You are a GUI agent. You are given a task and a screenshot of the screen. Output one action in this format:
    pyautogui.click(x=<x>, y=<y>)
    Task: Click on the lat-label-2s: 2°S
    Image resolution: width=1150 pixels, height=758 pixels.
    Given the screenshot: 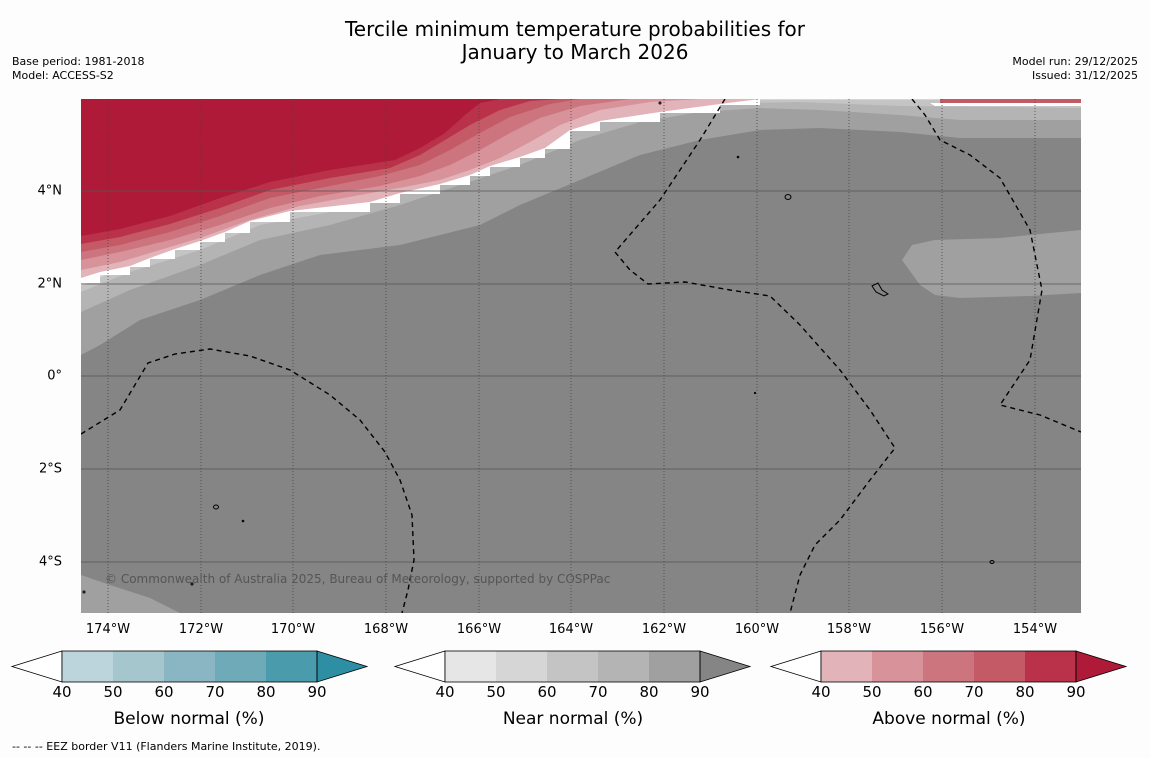 What is the action you would take?
    pyautogui.click(x=50, y=469)
    